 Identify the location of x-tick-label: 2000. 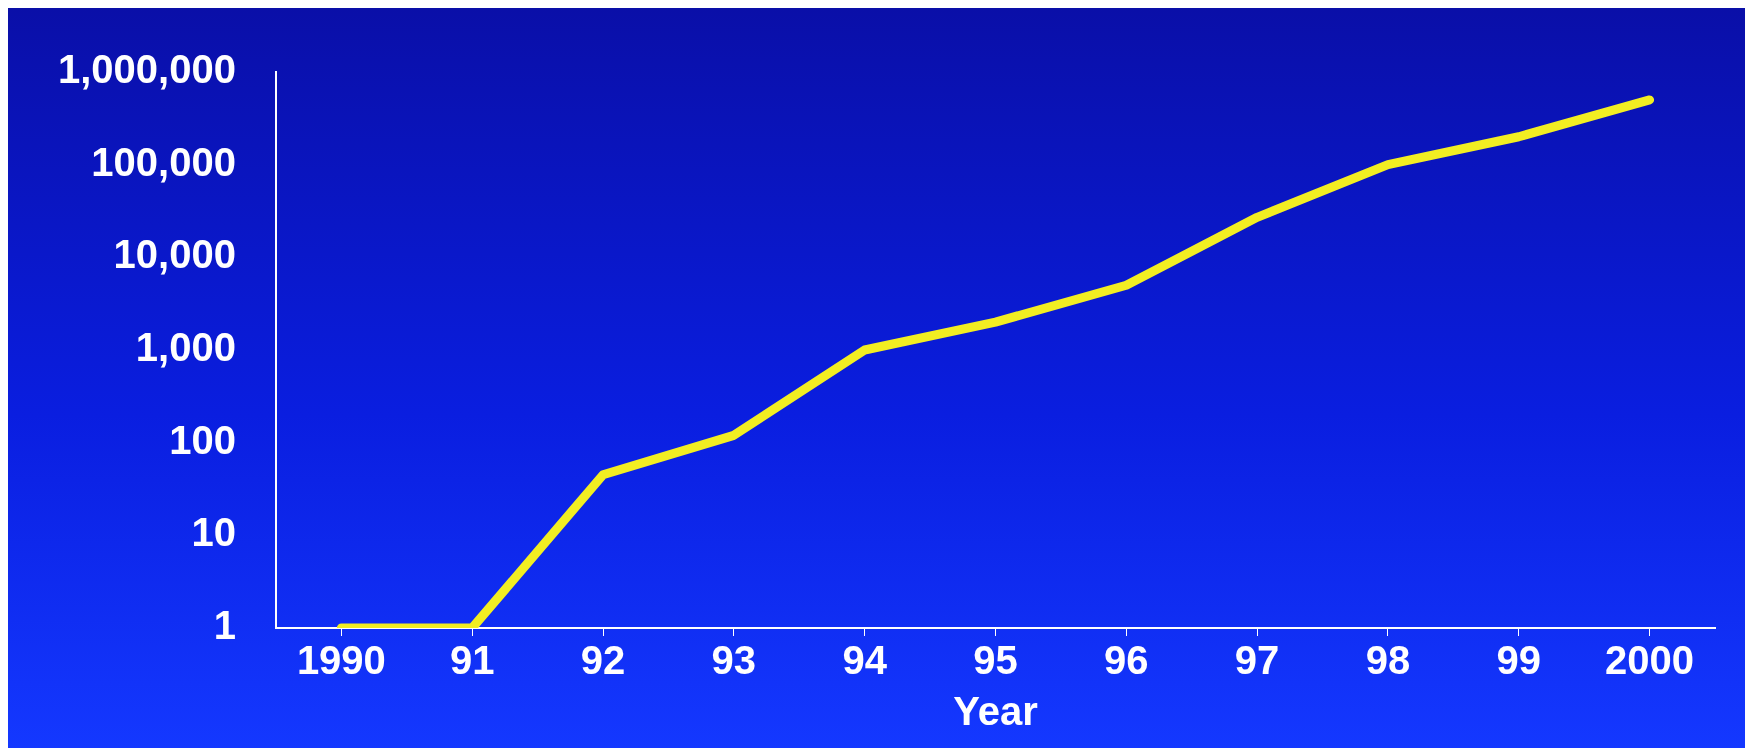
(1650, 660).